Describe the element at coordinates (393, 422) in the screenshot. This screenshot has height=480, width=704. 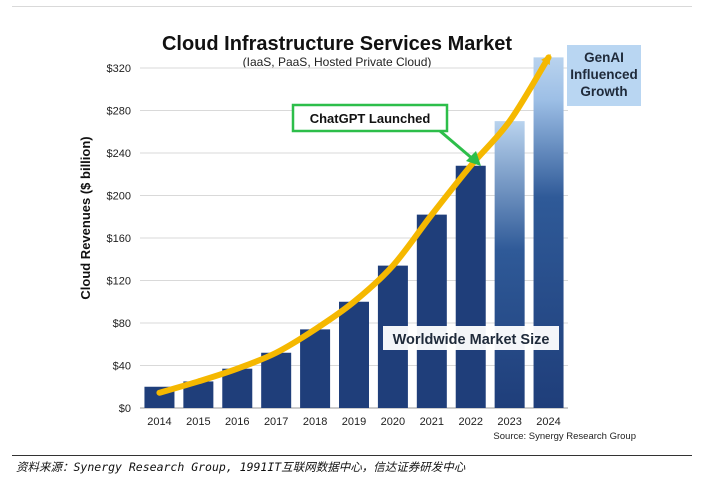
I see `x-tick-label: 2020` at that location.